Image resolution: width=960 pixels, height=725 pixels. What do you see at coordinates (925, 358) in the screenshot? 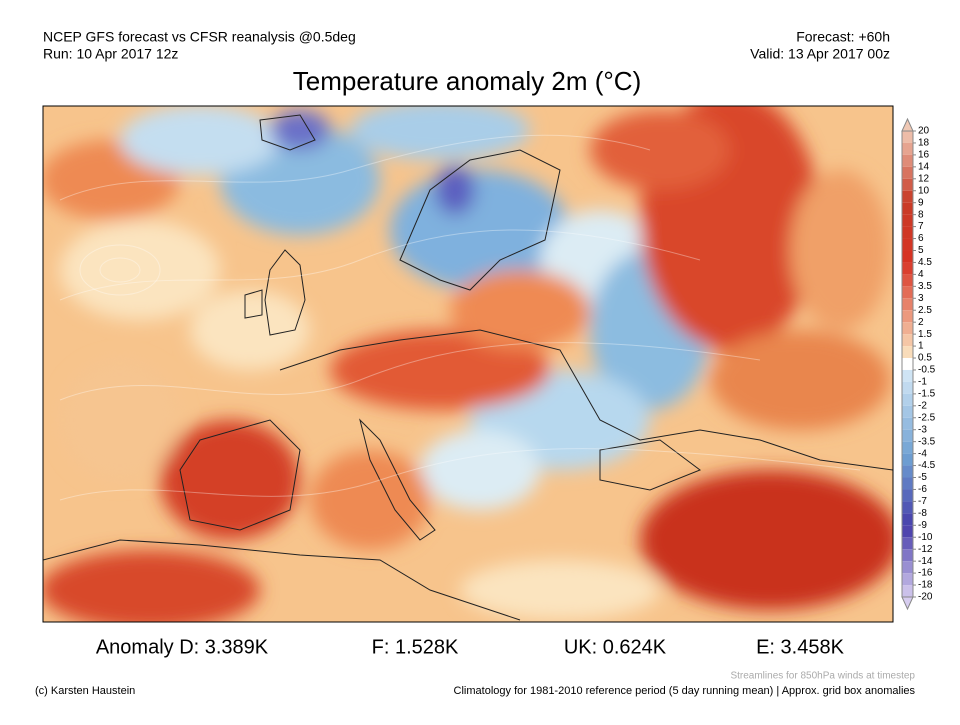
I see `colorbar-label: 0.5` at bounding box center [925, 358].